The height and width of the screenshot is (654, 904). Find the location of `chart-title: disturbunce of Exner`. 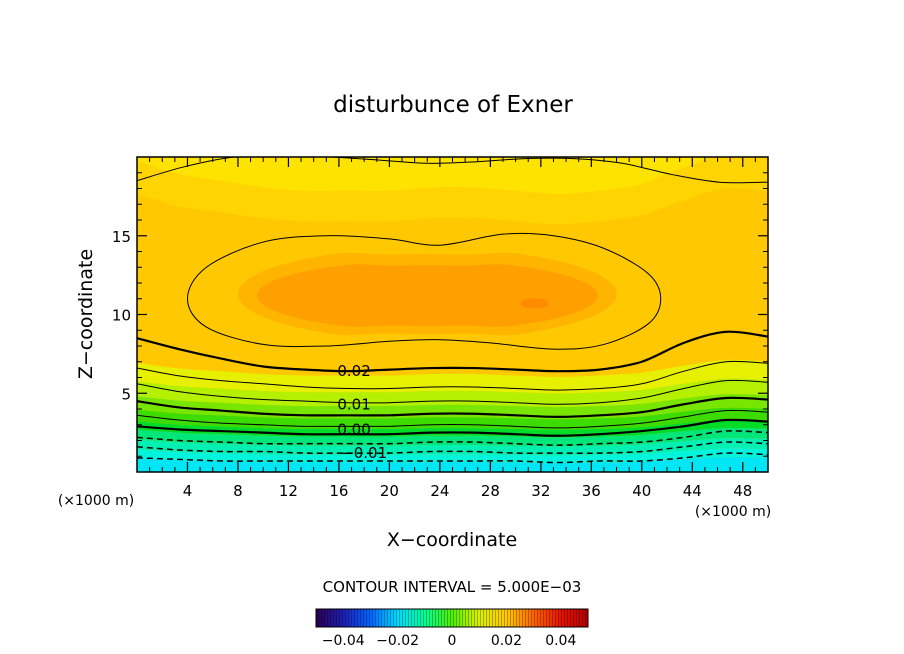

chart-title: disturbunce of Exner is located at coordinates (453, 105).